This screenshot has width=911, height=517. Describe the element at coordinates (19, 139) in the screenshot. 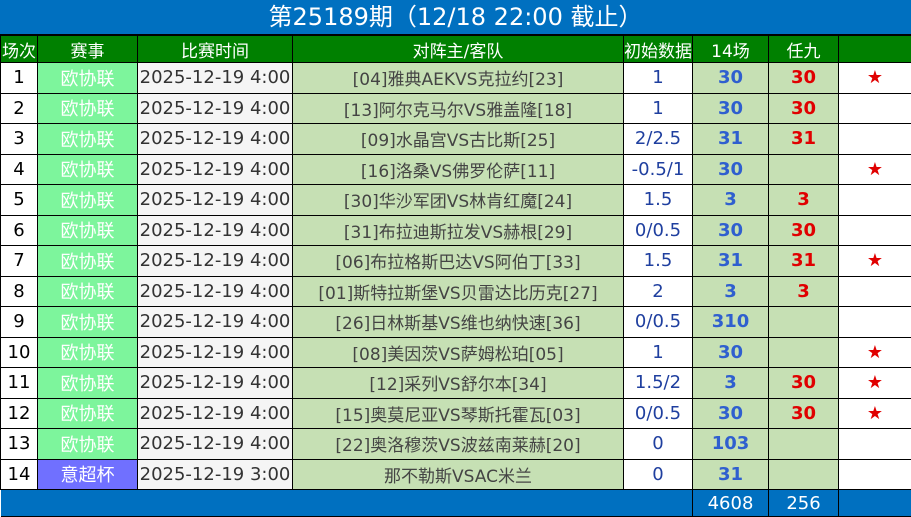

I see `match-number: 3` at that location.